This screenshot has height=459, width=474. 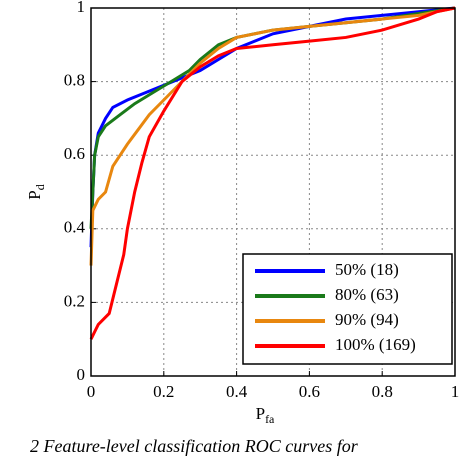 I want to click on y-tick-label: 0.8, so click(x=74, y=80).